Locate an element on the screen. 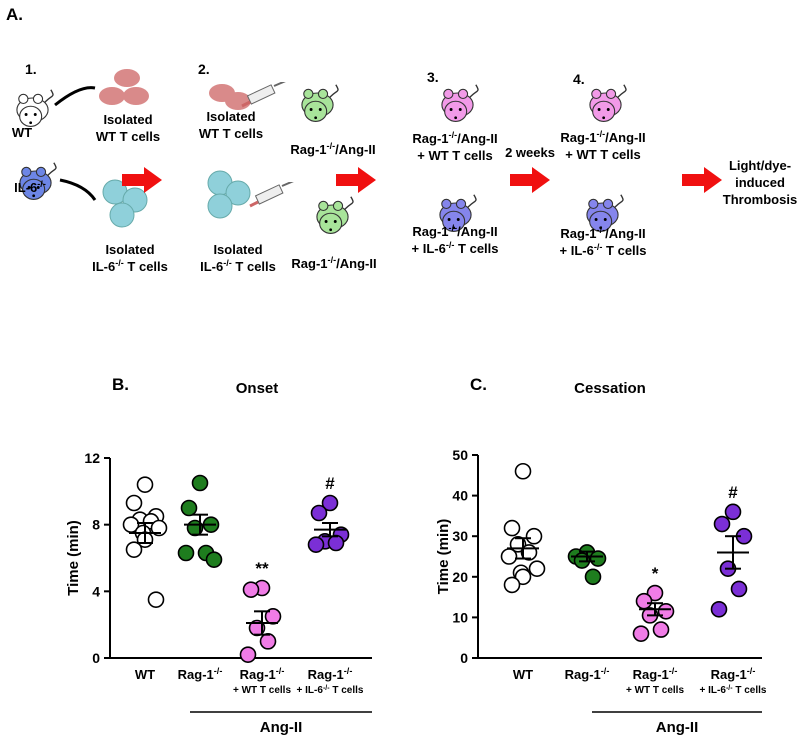 The image size is (800, 739). schematic-label: induced is located at coordinates (760, 182).